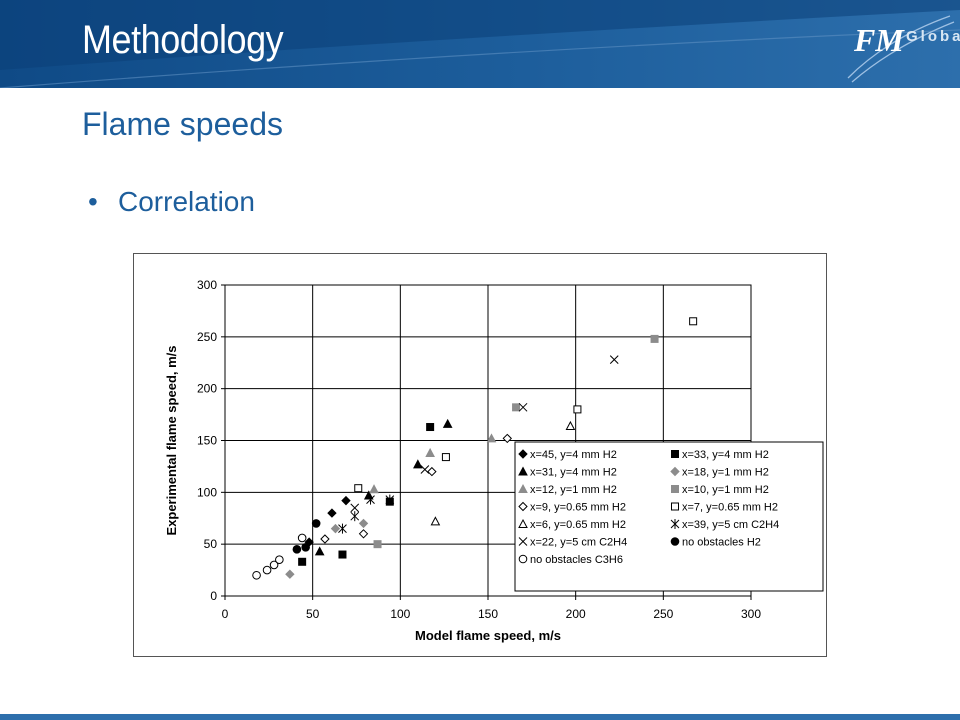 Image resolution: width=960 pixels, height=720 pixels. I want to click on x-tick-label: 250, so click(663, 614).